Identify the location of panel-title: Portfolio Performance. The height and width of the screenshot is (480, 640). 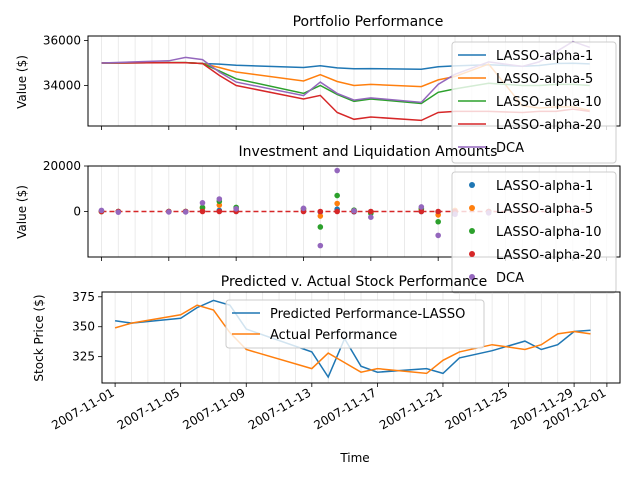
(368, 22).